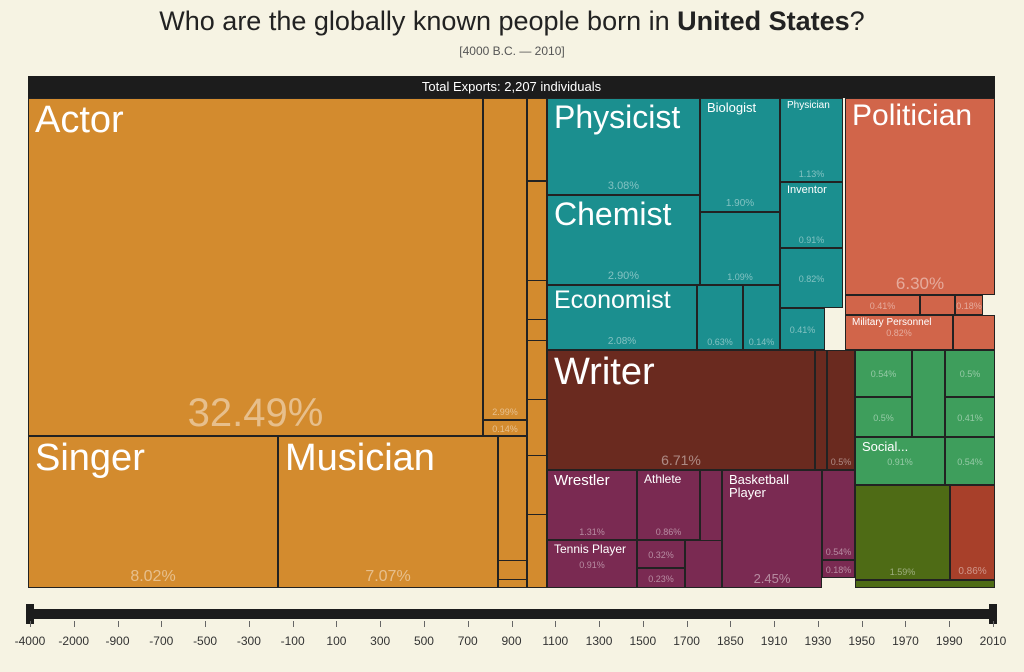 This screenshot has height=672, width=1024. I want to click on tile: Musician 7.07%, so click(388, 512).